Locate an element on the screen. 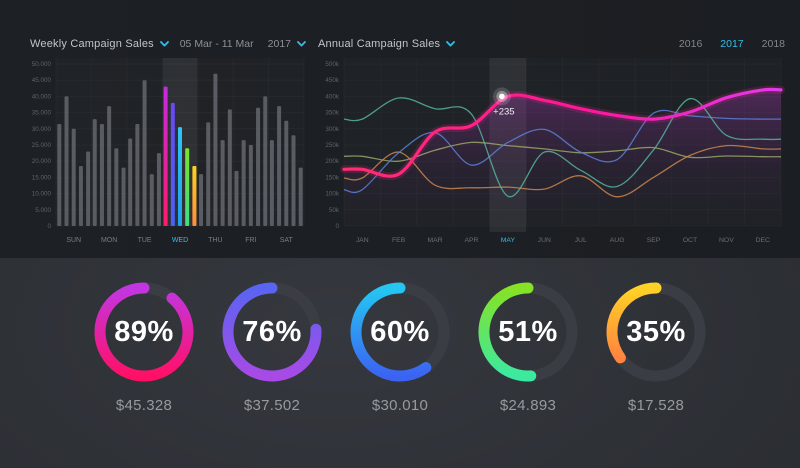 Image resolution: width=800 pixels, height=468 pixels. year-option-2018: 2018 is located at coordinates (773, 44).